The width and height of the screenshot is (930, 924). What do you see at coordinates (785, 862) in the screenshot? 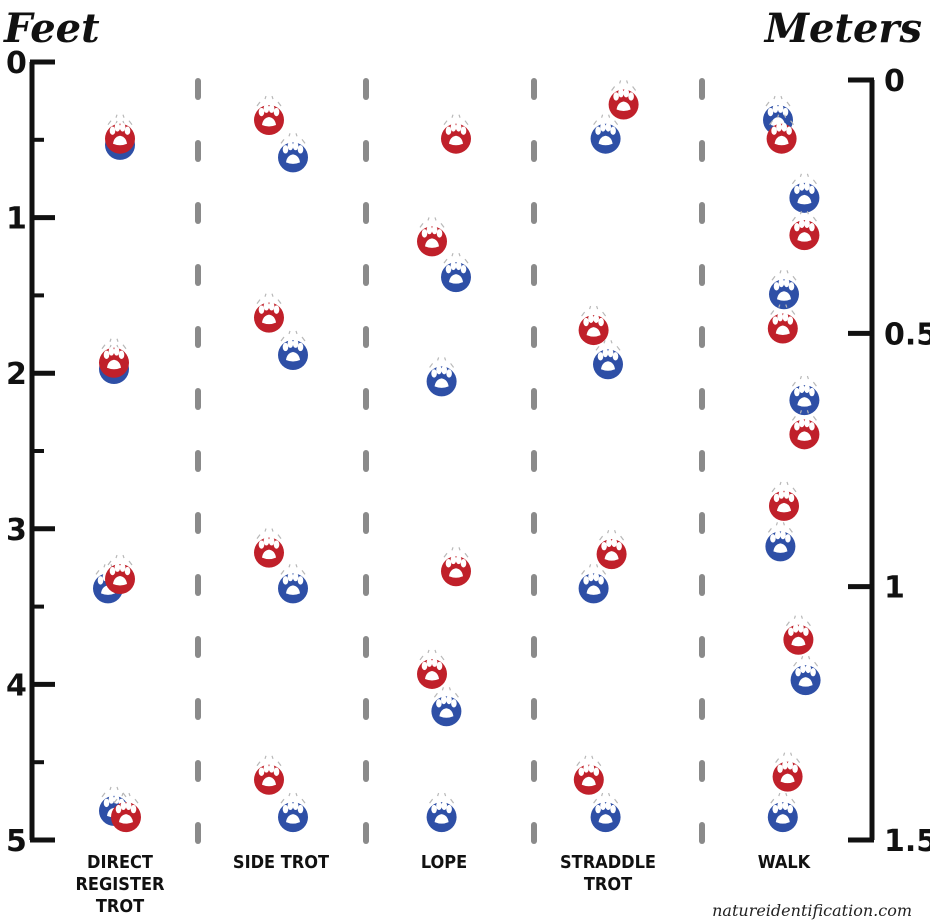
I see `gait-label: WALK` at bounding box center [785, 862].